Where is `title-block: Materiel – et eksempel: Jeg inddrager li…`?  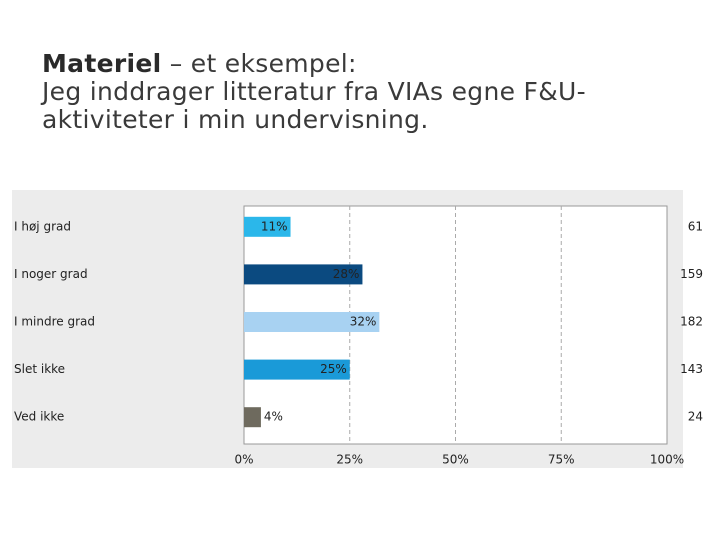 title-block: Materiel – et eksempel: Jeg inddrager li… is located at coordinates (314, 92).